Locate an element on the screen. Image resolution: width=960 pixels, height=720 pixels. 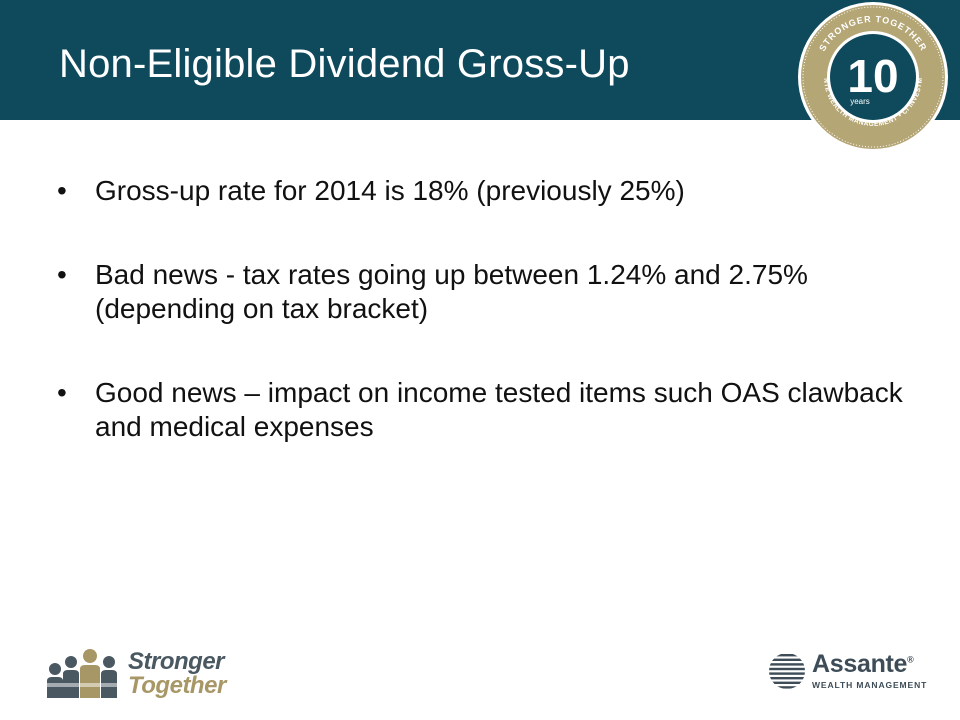
globe-icon is located at coordinates (787, 671).